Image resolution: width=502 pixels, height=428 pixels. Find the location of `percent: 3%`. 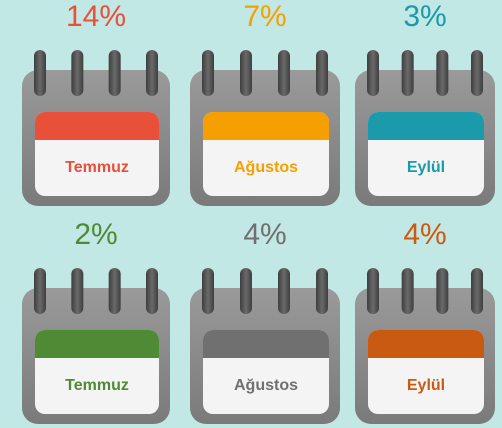

percent: 3% is located at coordinates (424, 16).